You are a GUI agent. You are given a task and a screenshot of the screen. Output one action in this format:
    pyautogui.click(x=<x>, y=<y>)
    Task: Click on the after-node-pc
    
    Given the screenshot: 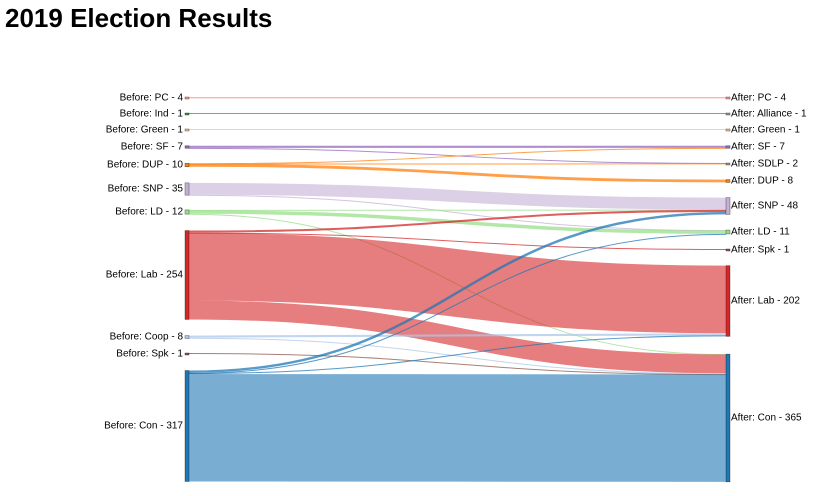 What is the action you would take?
    pyautogui.click(x=728, y=98)
    